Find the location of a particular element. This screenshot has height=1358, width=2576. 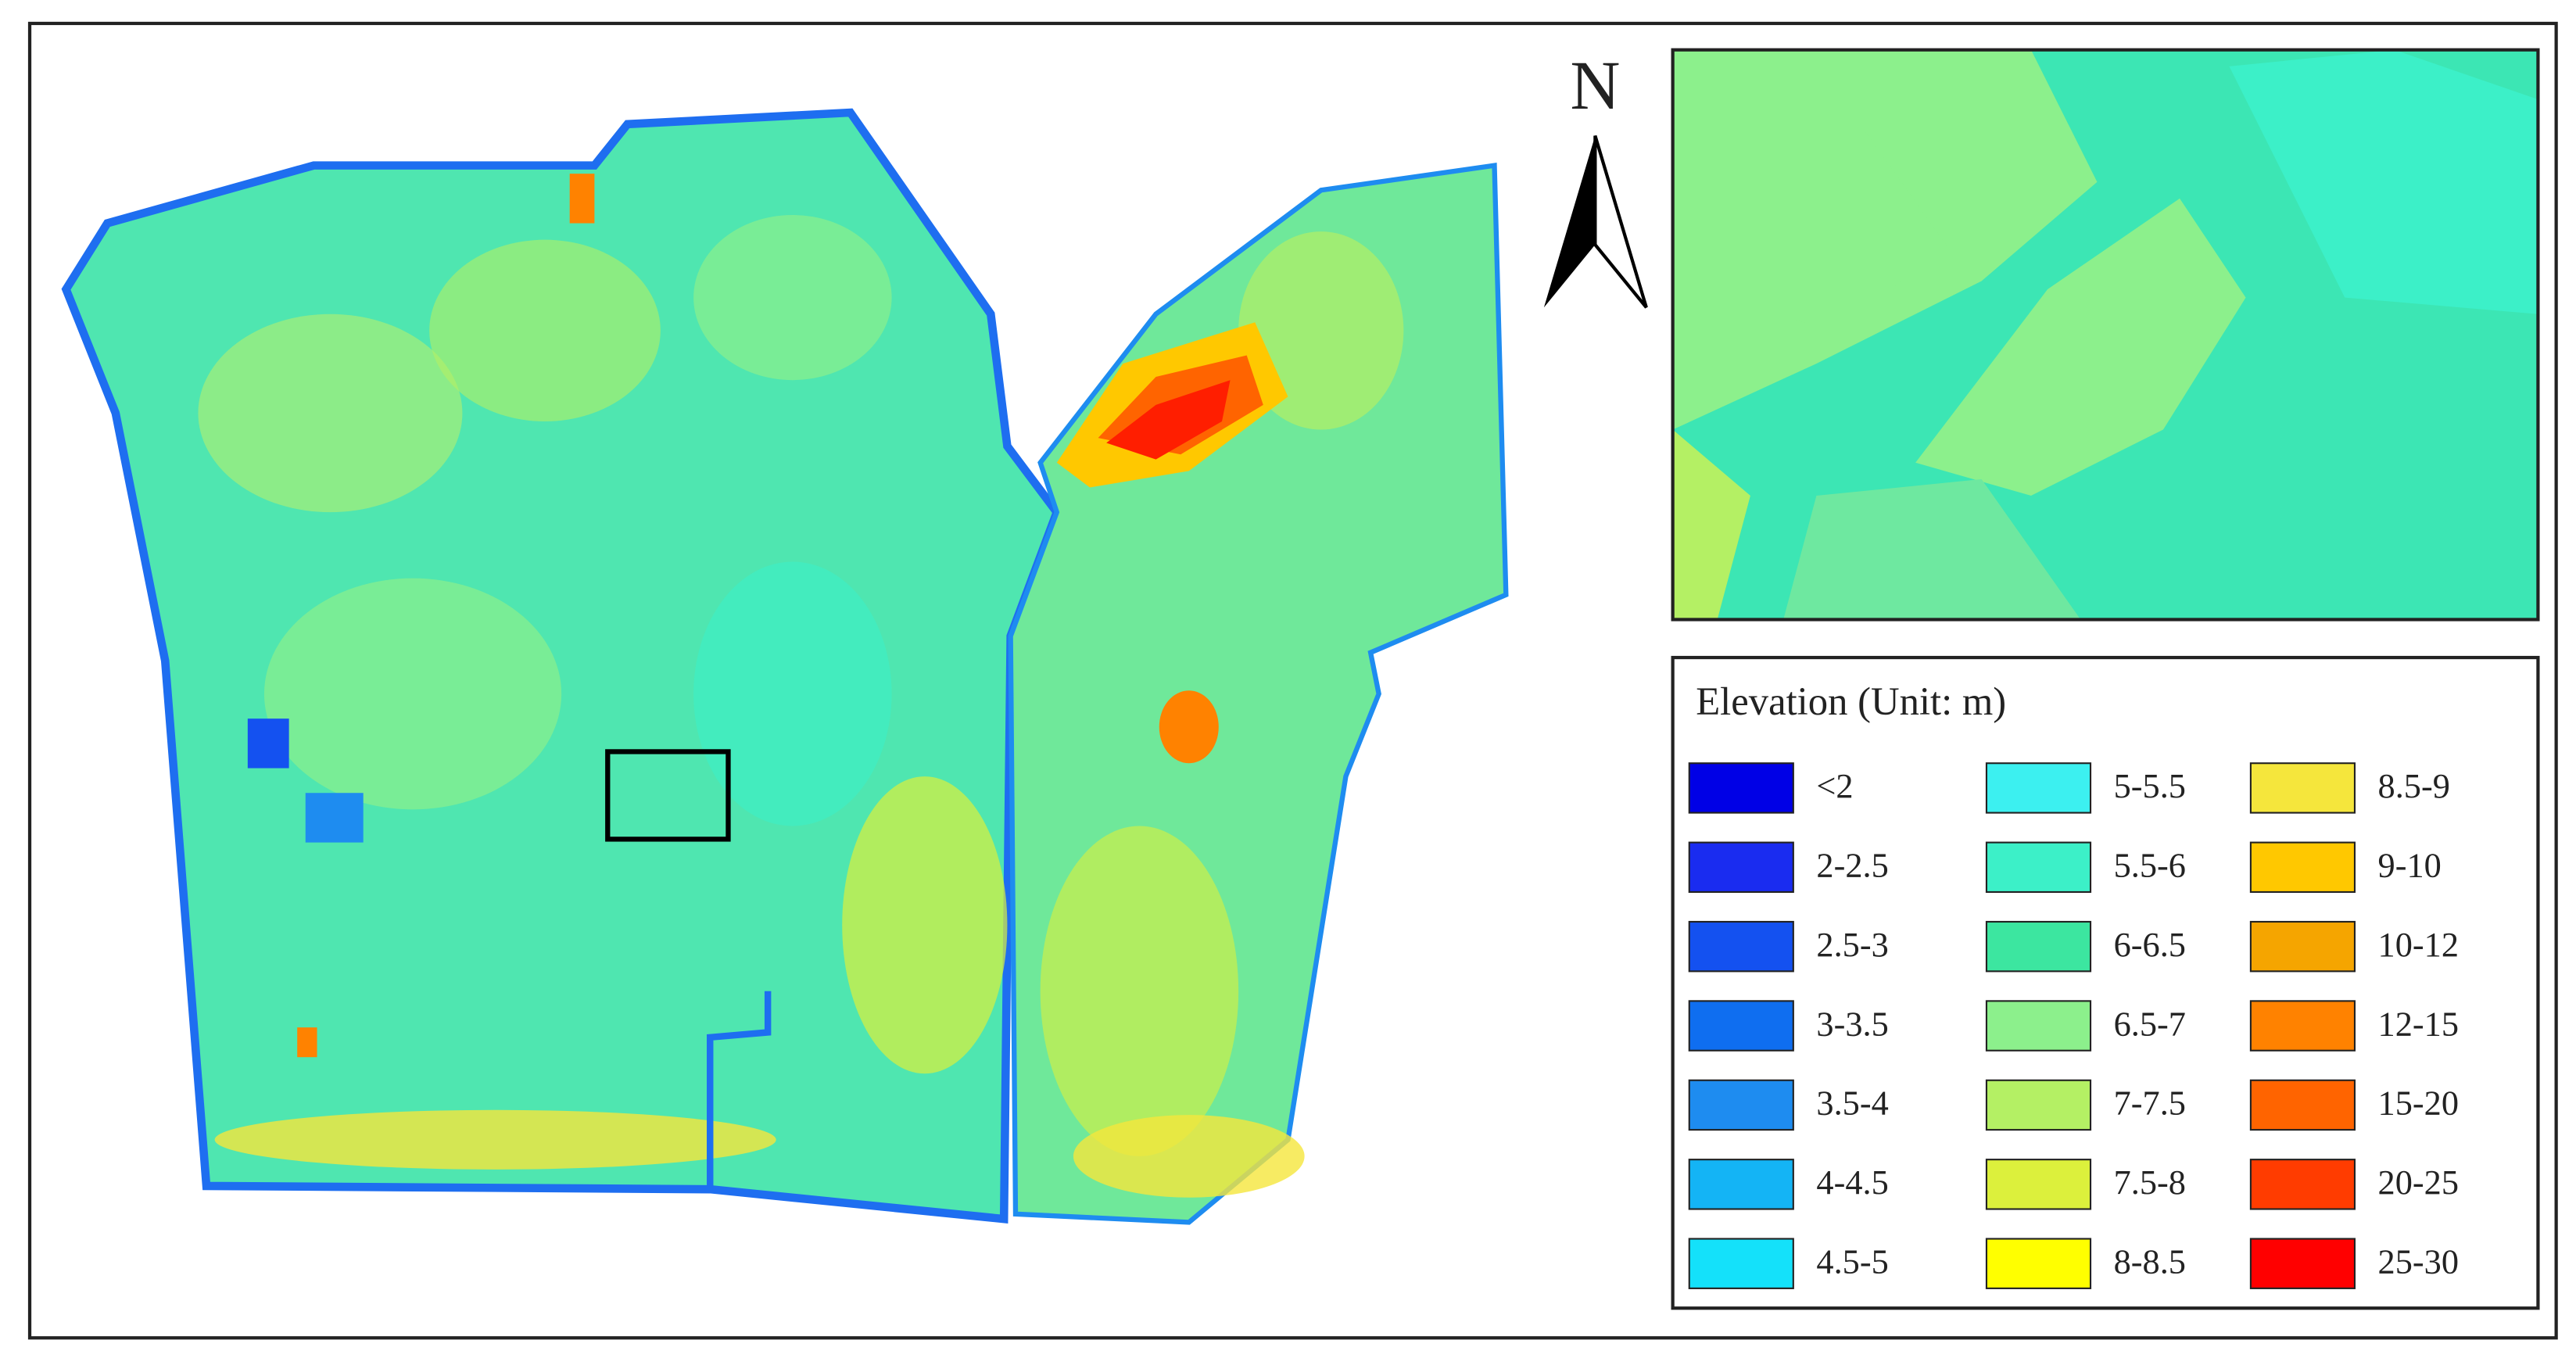

legend-label: 4-4.5 is located at coordinates (1852, 1182).